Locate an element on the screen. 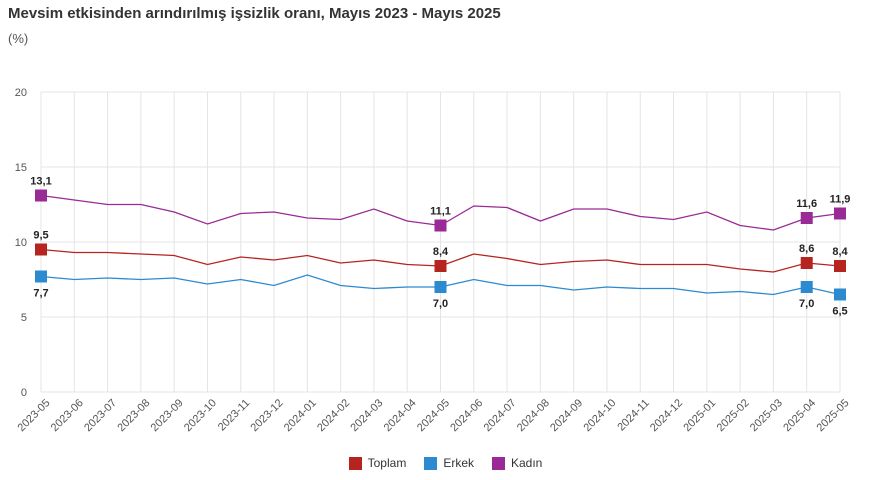 The height and width of the screenshot is (480, 891). data-label: 11,9 is located at coordinates (840, 200).